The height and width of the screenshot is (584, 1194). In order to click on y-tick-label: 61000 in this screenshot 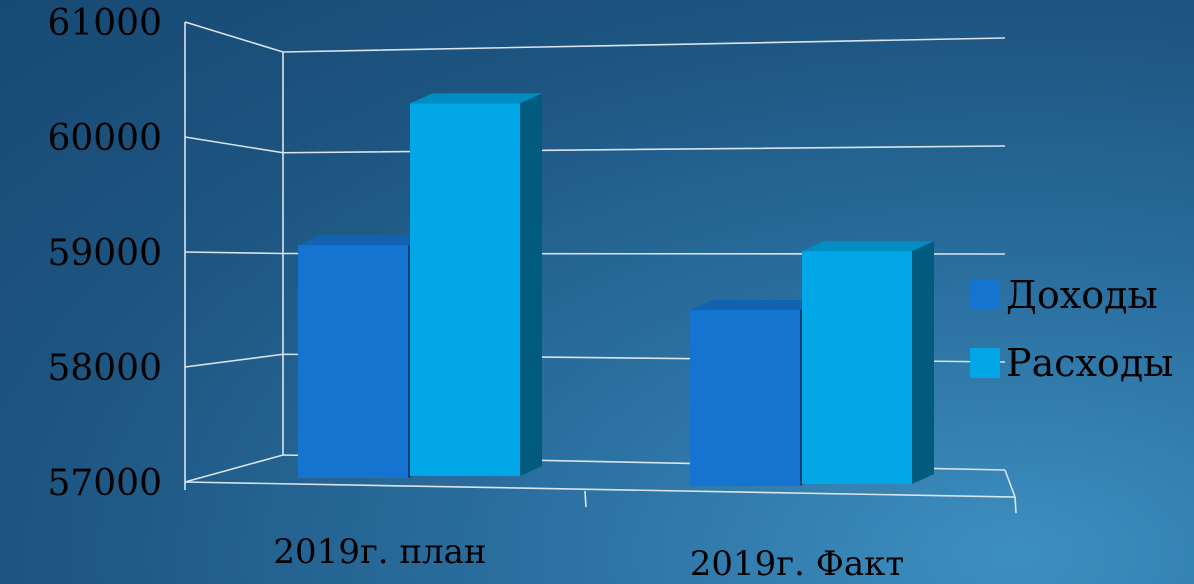, I will do `click(104, 23)`.